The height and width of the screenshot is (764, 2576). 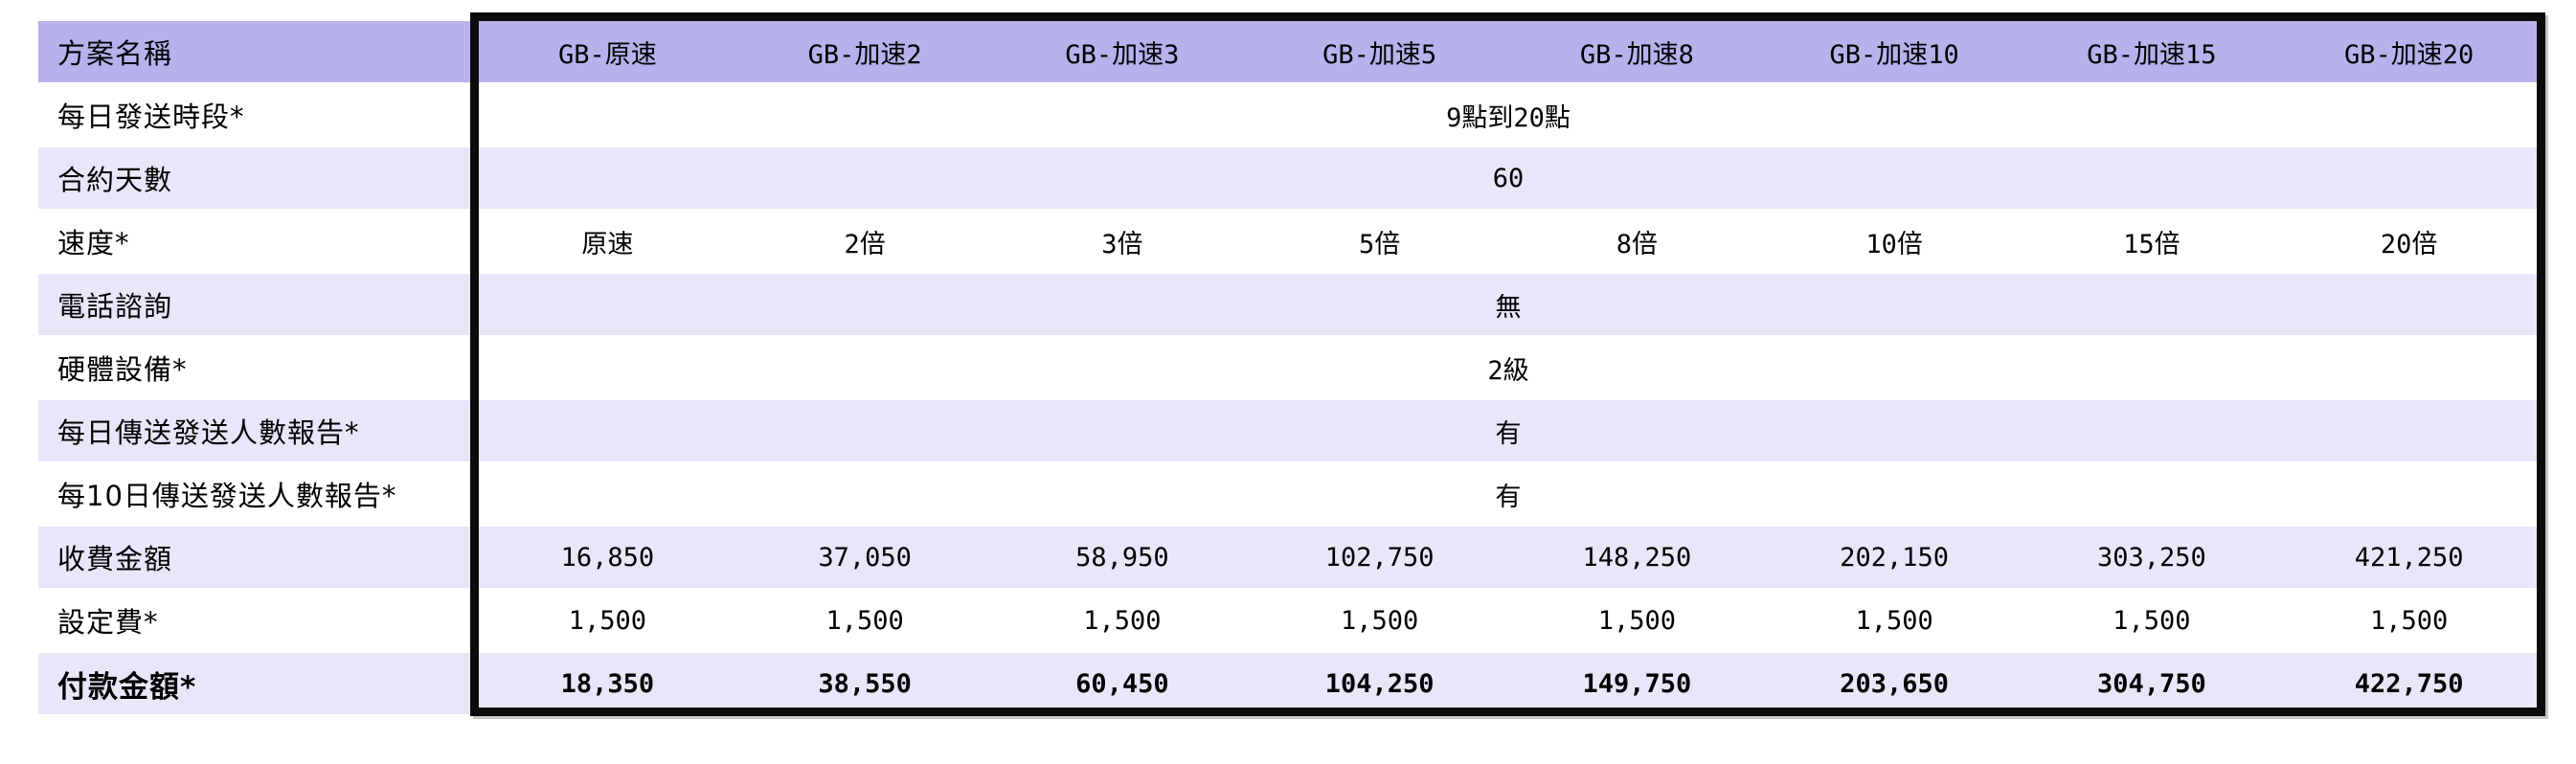 I want to click on value-cell: 20倍, so click(x=2409, y=241).